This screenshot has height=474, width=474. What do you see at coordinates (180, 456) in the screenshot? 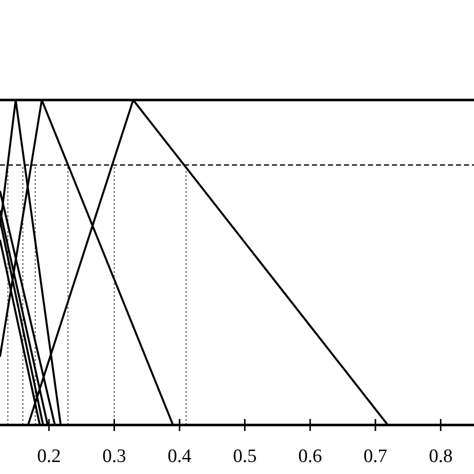
I see `x-tick-label: 0.4` at bounding box center [180, 456].